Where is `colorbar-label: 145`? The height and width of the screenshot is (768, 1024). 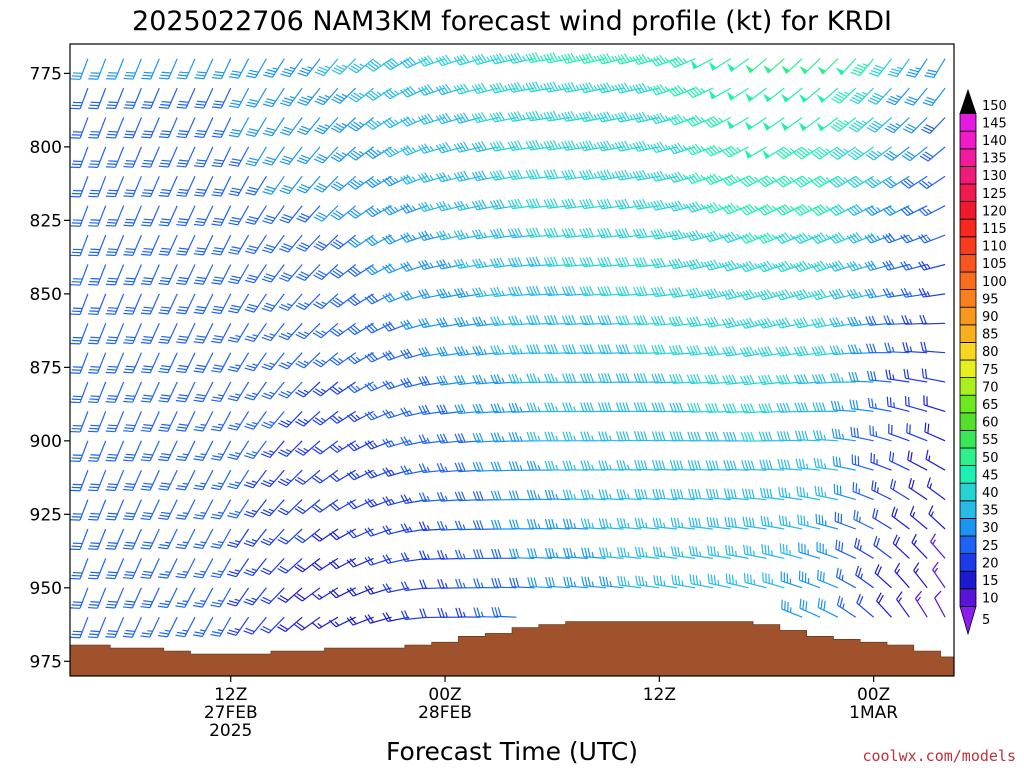 colorbar-label: 145 is located at coordinates (994, 123).